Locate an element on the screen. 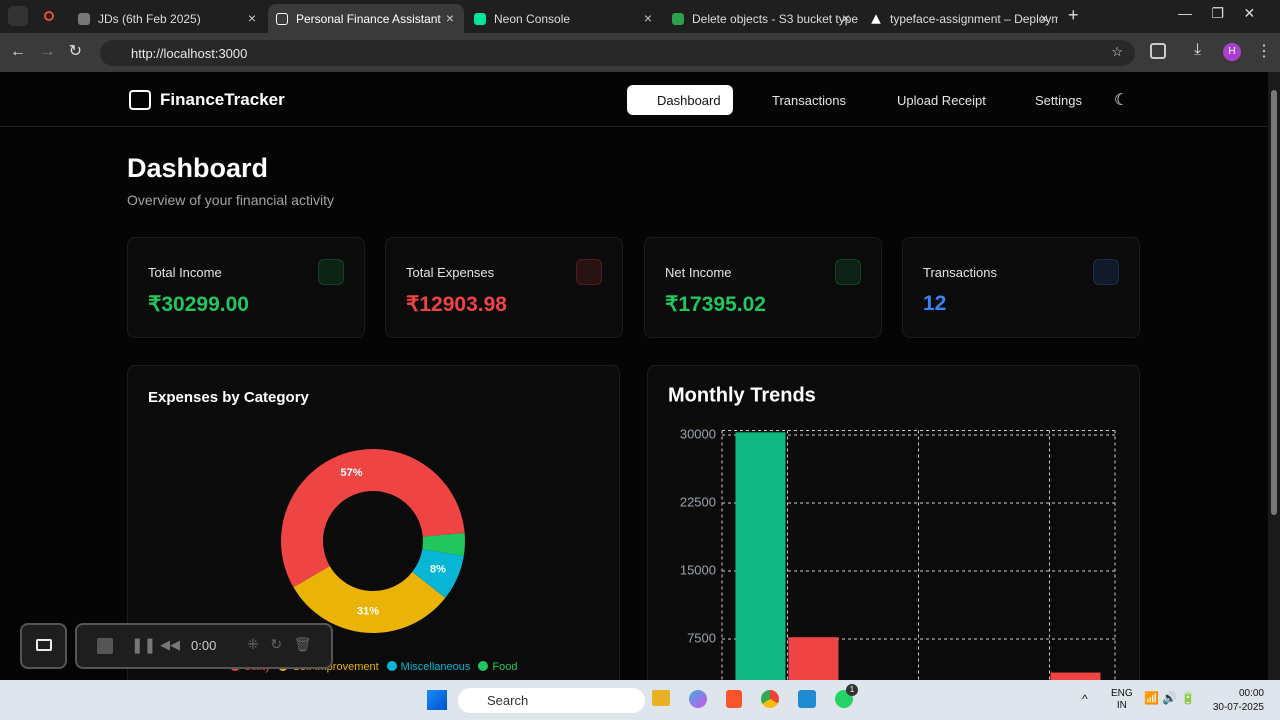  downloads: ⤓ is located at coordinates (1198, 49).